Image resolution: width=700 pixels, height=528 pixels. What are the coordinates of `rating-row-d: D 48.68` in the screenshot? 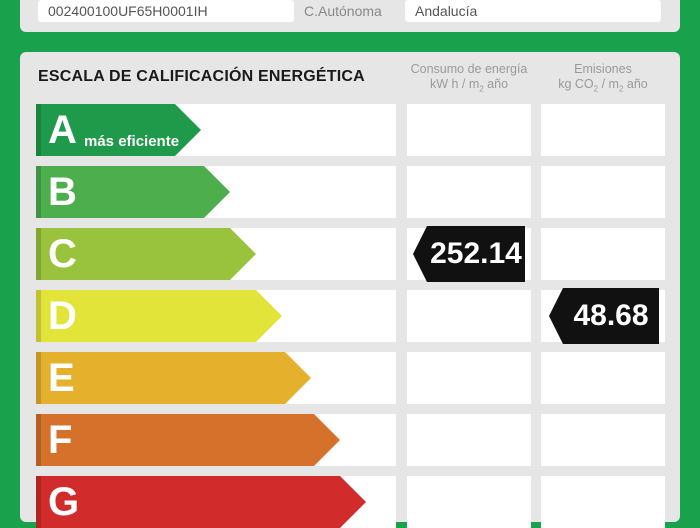 It's located at (350, 316).